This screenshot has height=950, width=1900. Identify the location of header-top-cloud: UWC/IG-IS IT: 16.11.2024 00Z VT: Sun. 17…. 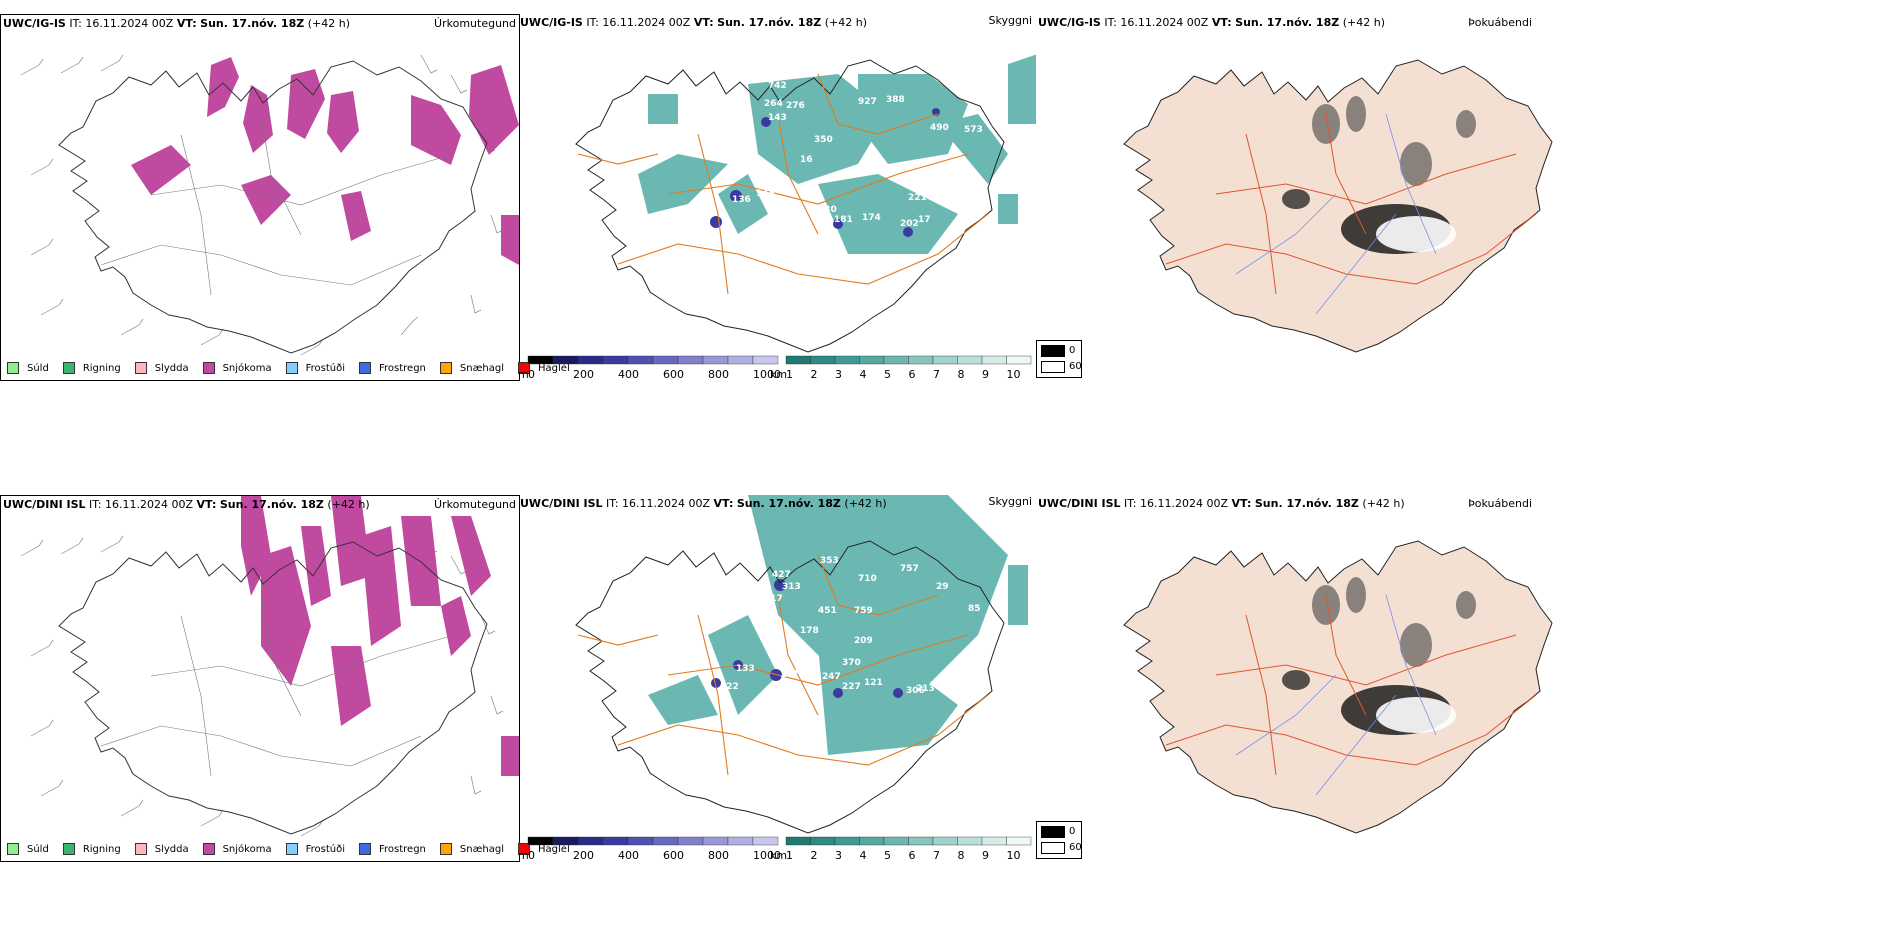
(693, 22).